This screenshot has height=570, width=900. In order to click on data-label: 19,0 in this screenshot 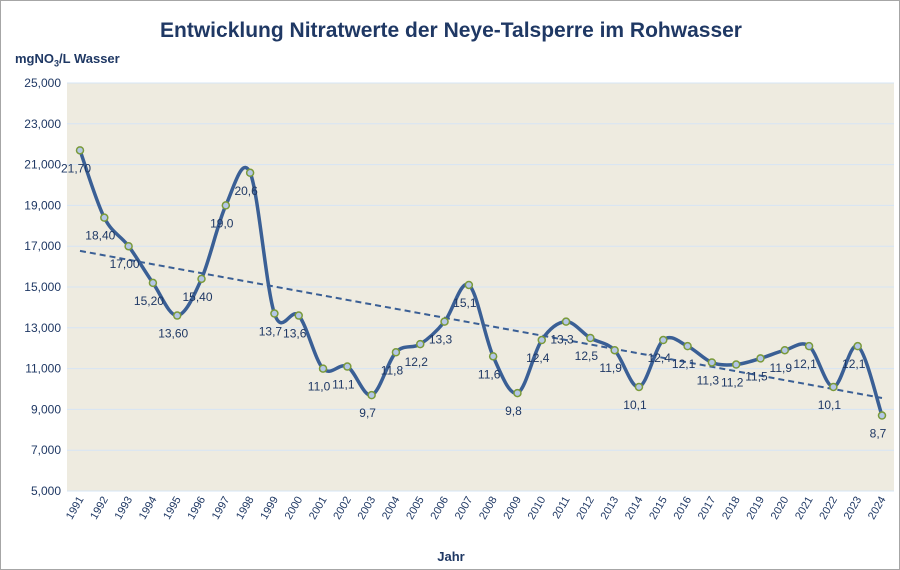, I will do `click(222, 223)`.